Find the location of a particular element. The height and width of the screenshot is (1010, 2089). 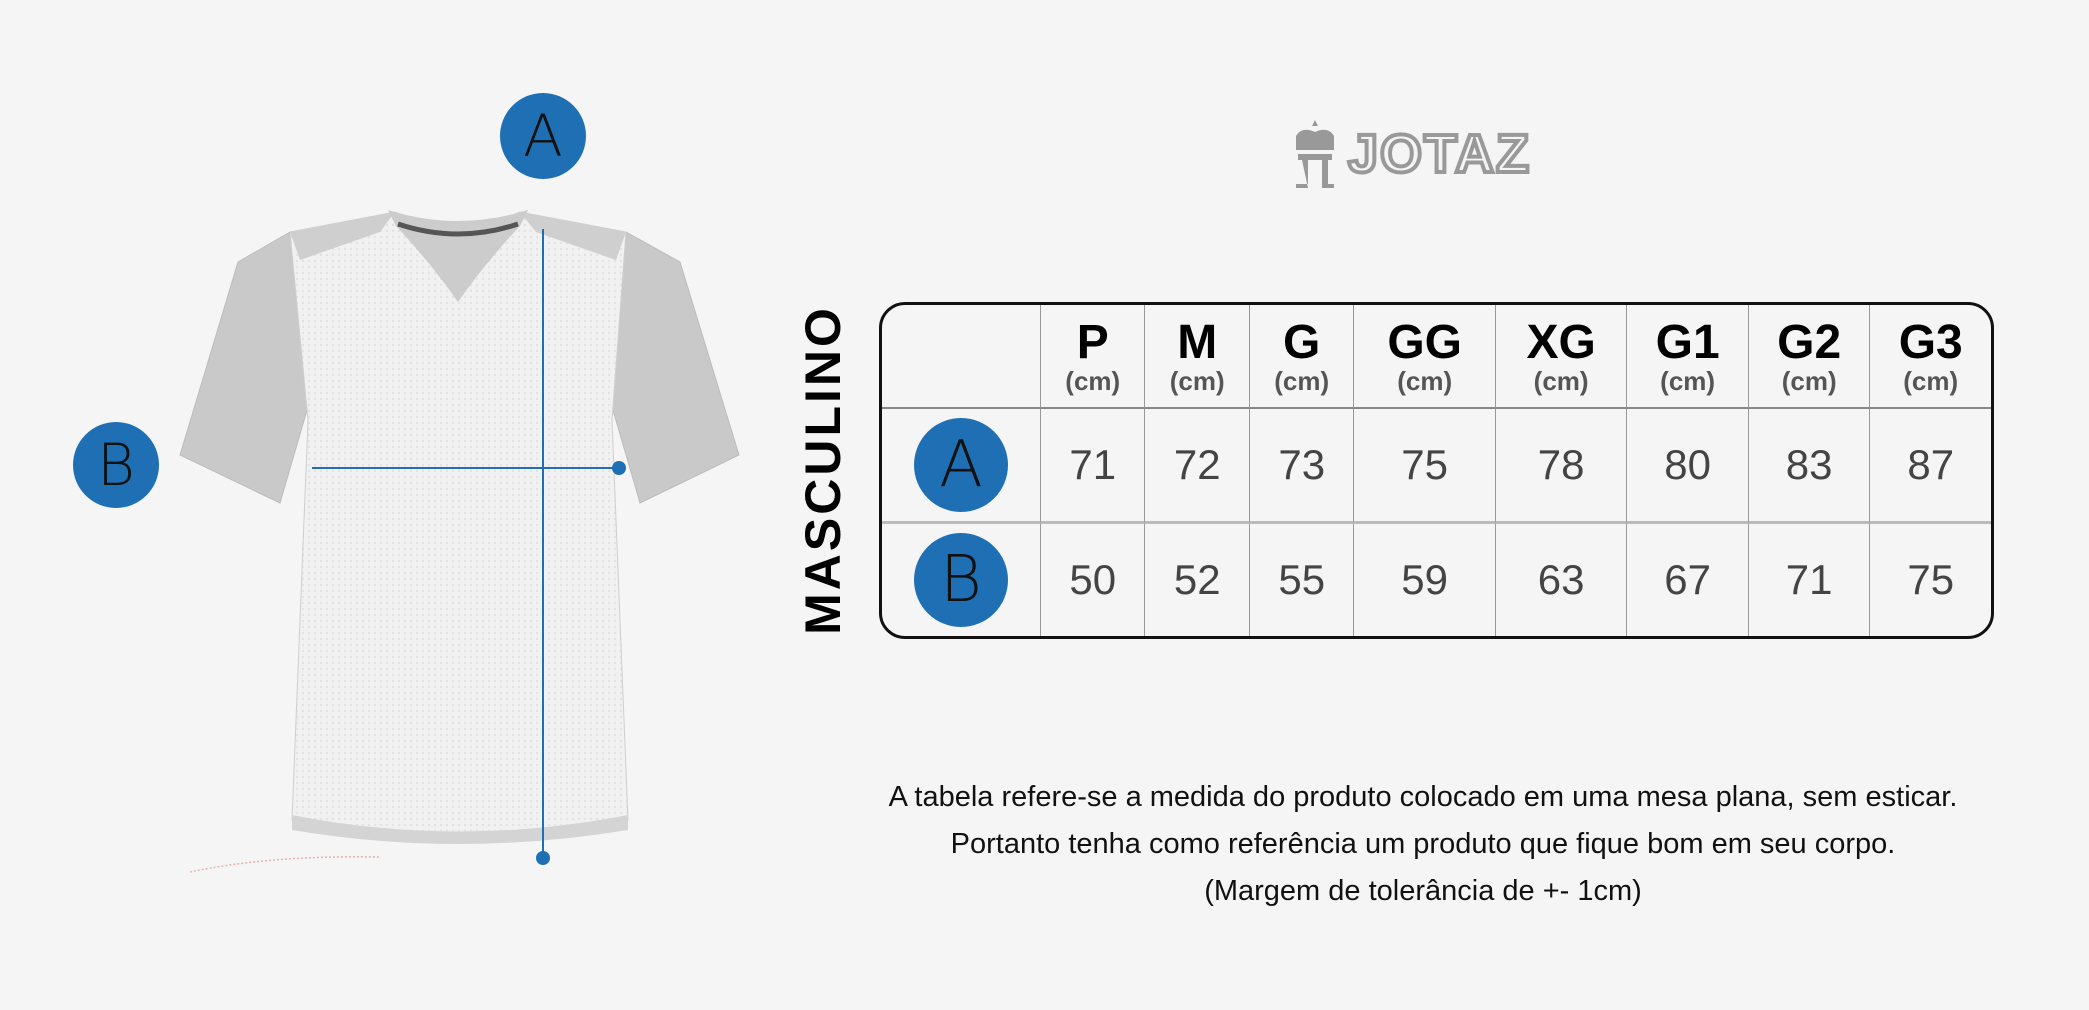

table-title: MASCULINO is located at coordinates (823, 470).